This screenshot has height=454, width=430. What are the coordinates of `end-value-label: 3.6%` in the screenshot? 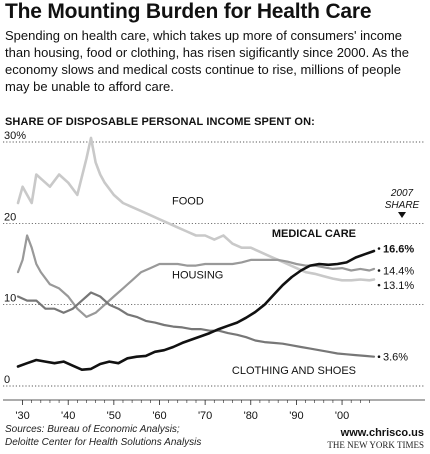 It's located at (395, 358).